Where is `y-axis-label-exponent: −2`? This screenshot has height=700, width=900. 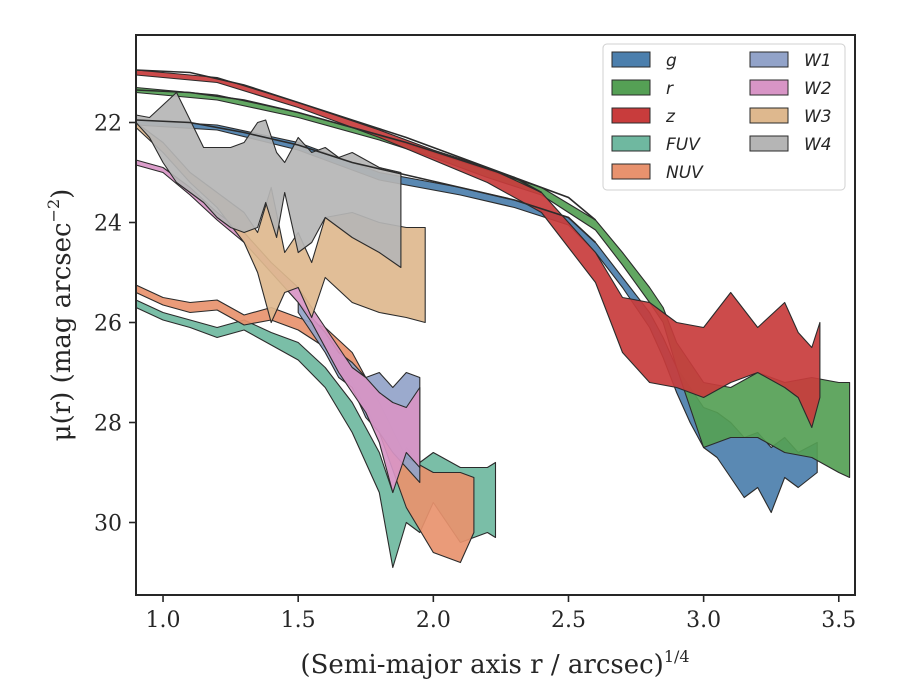 y-axis-label-exponent: −2 is located at coordinates (53, 211).